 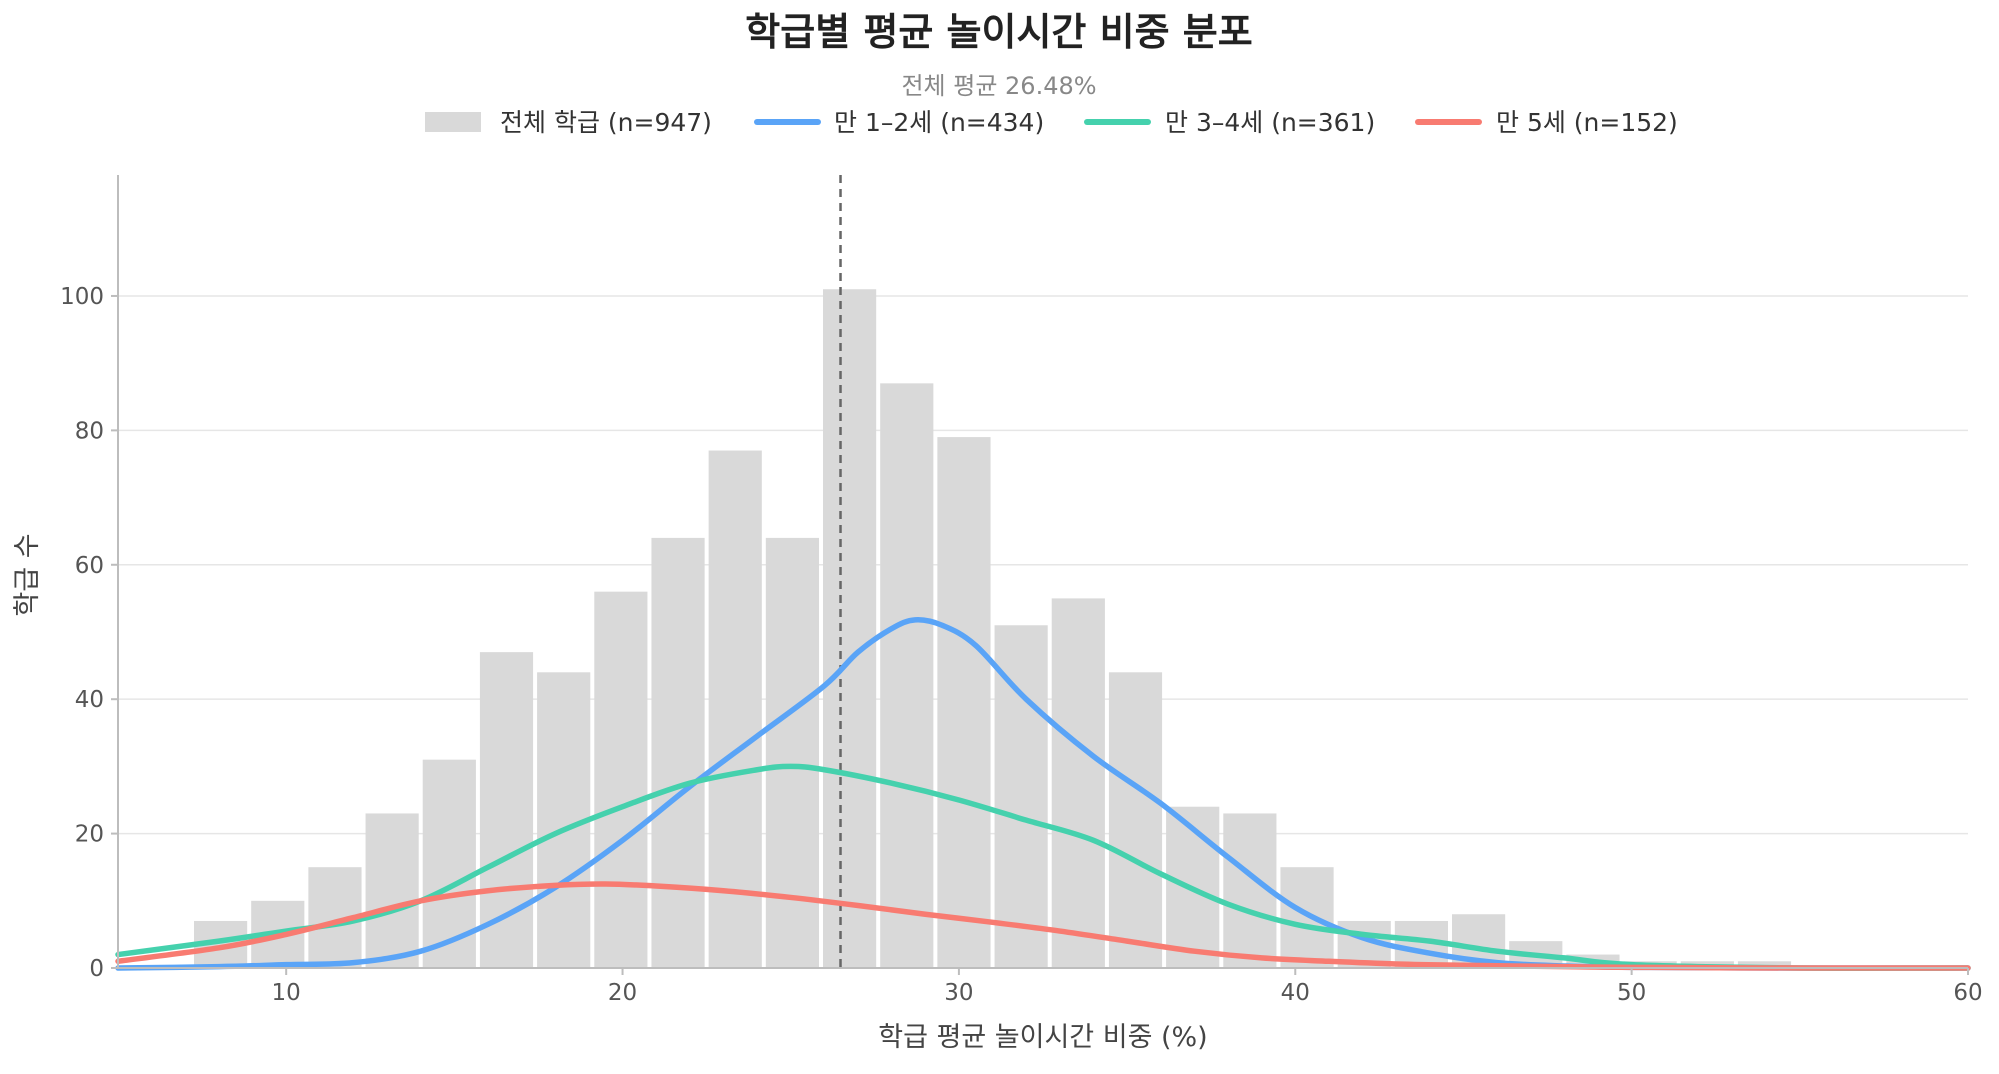 What do you see at coordinates (89, 431) in the screenshot?
I see `y-tick-label-80: 80` at bounding box center [89, 431].